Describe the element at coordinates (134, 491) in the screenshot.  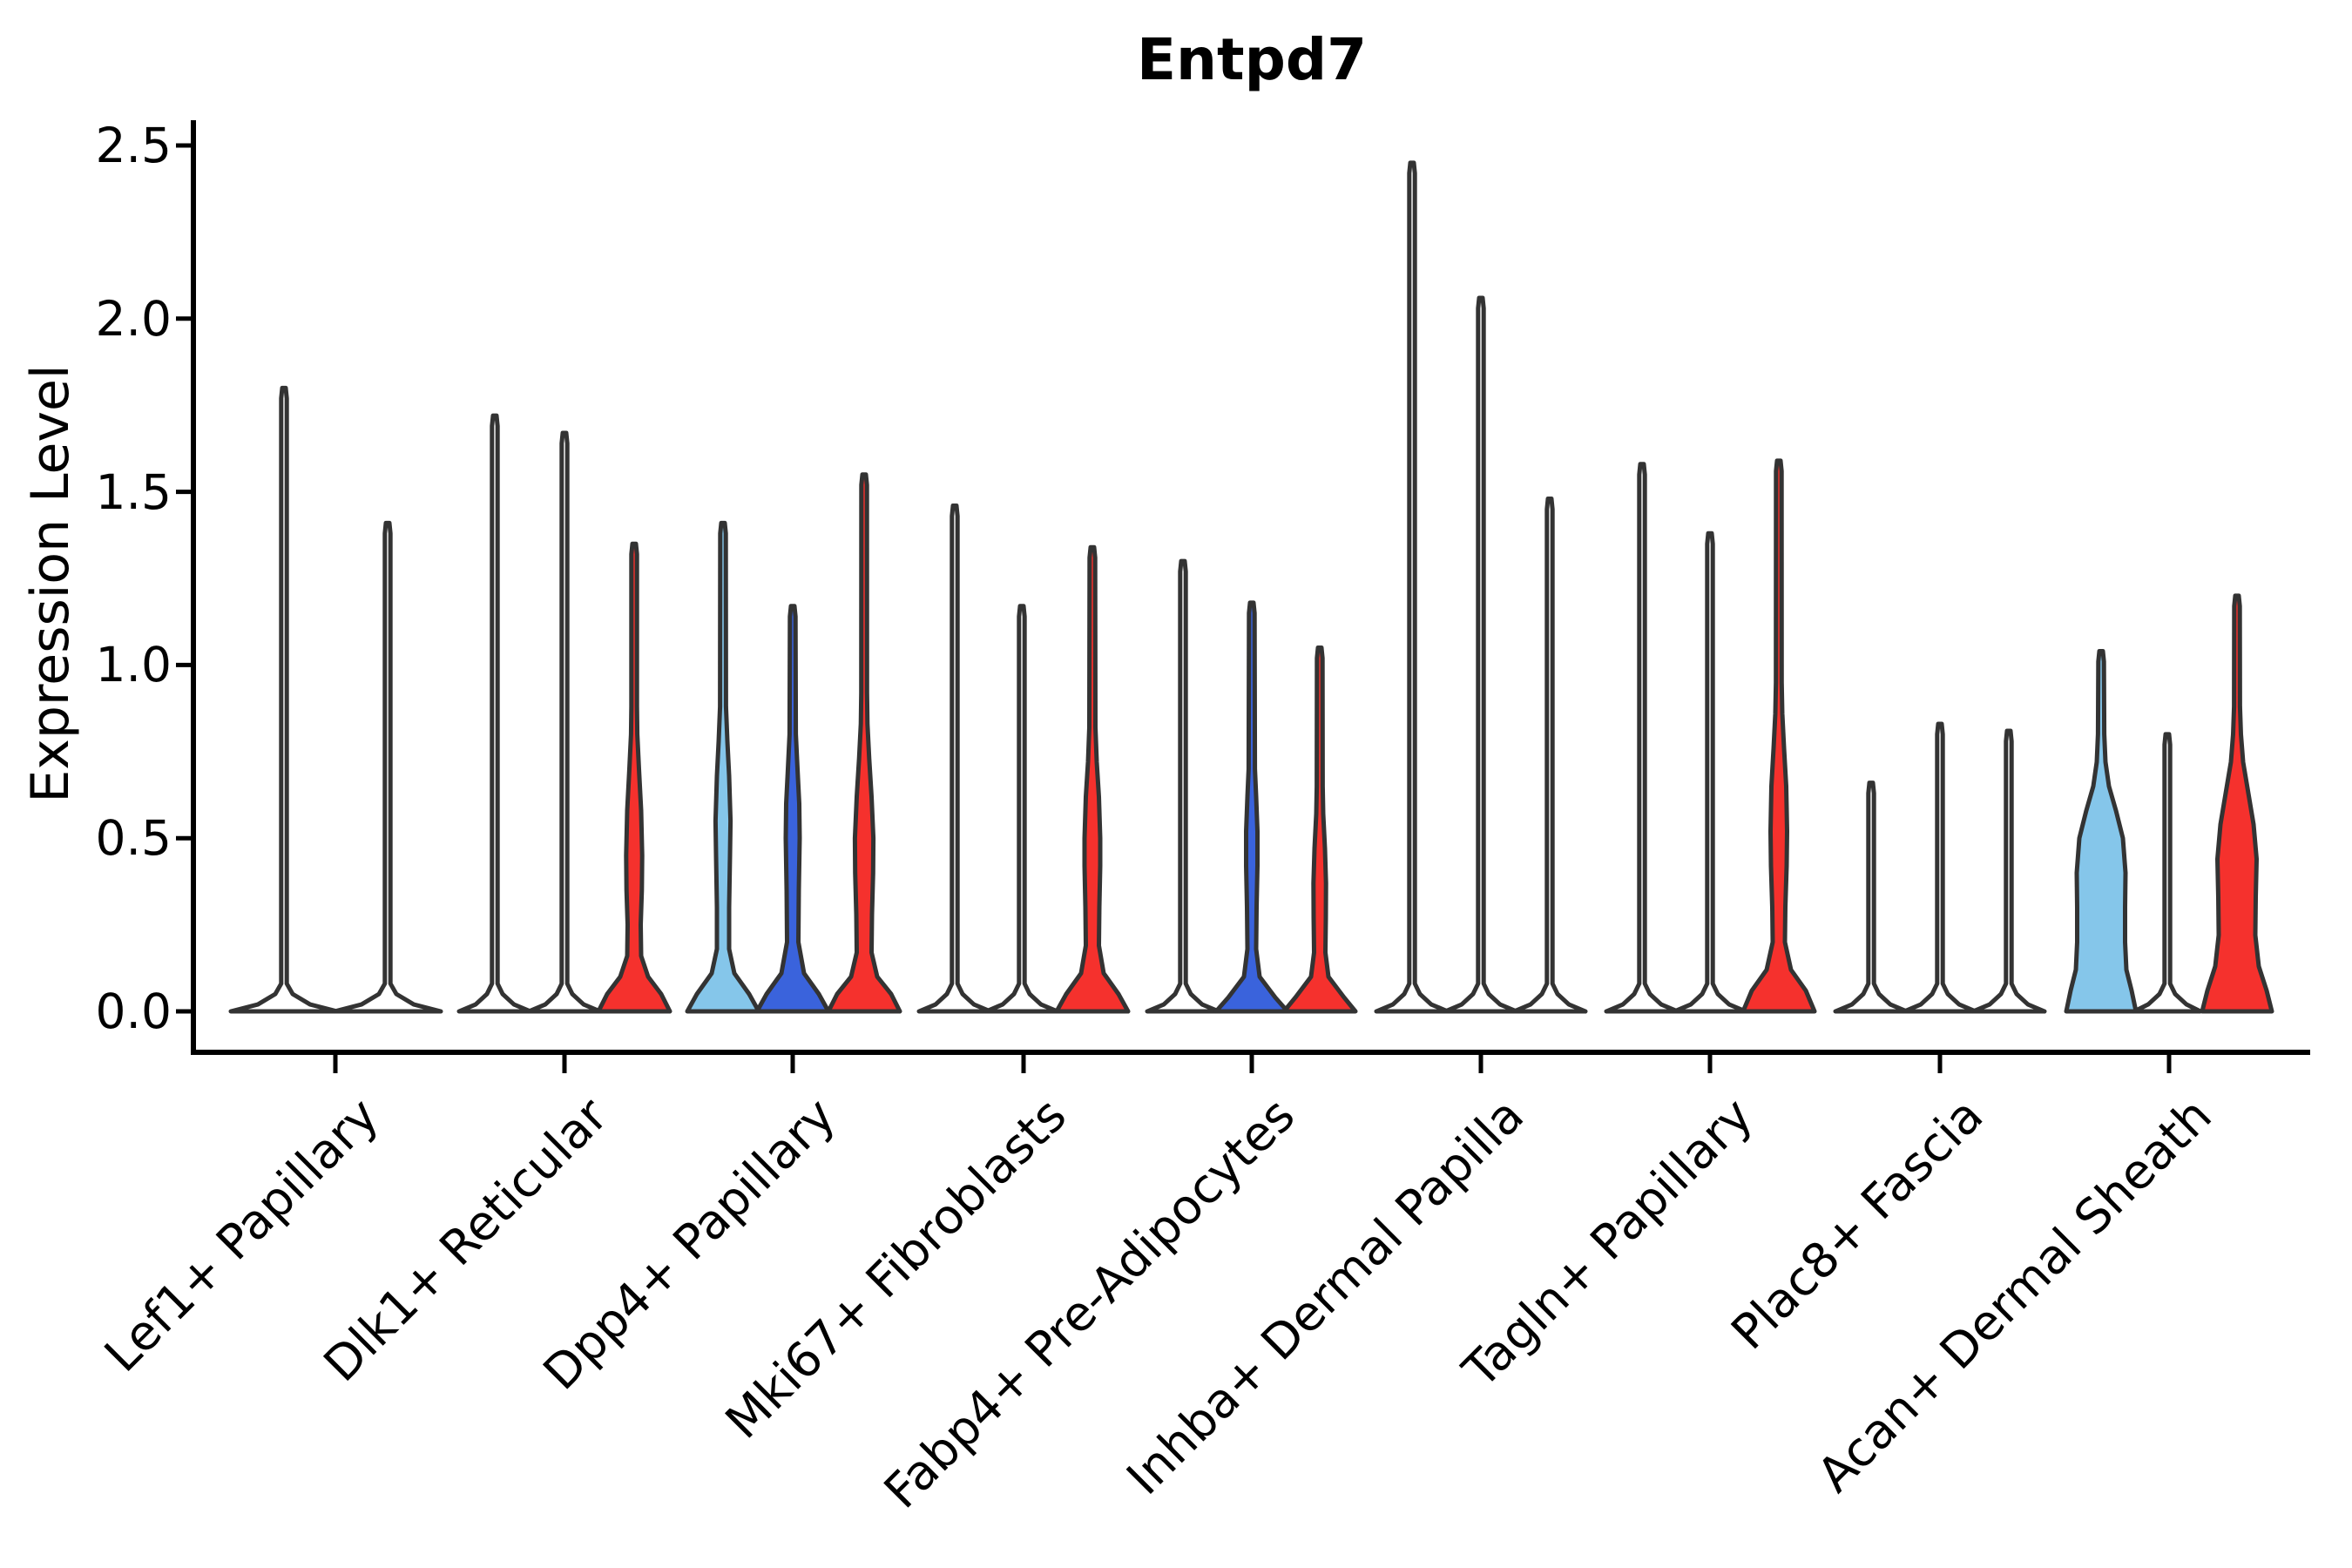
I see `y-tick-label: 1.5` at that location.